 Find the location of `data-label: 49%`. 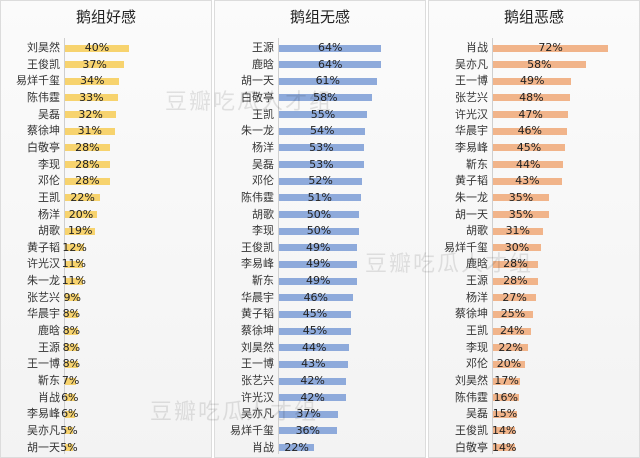

data-label: 49% is located at coordinates (318, 281).